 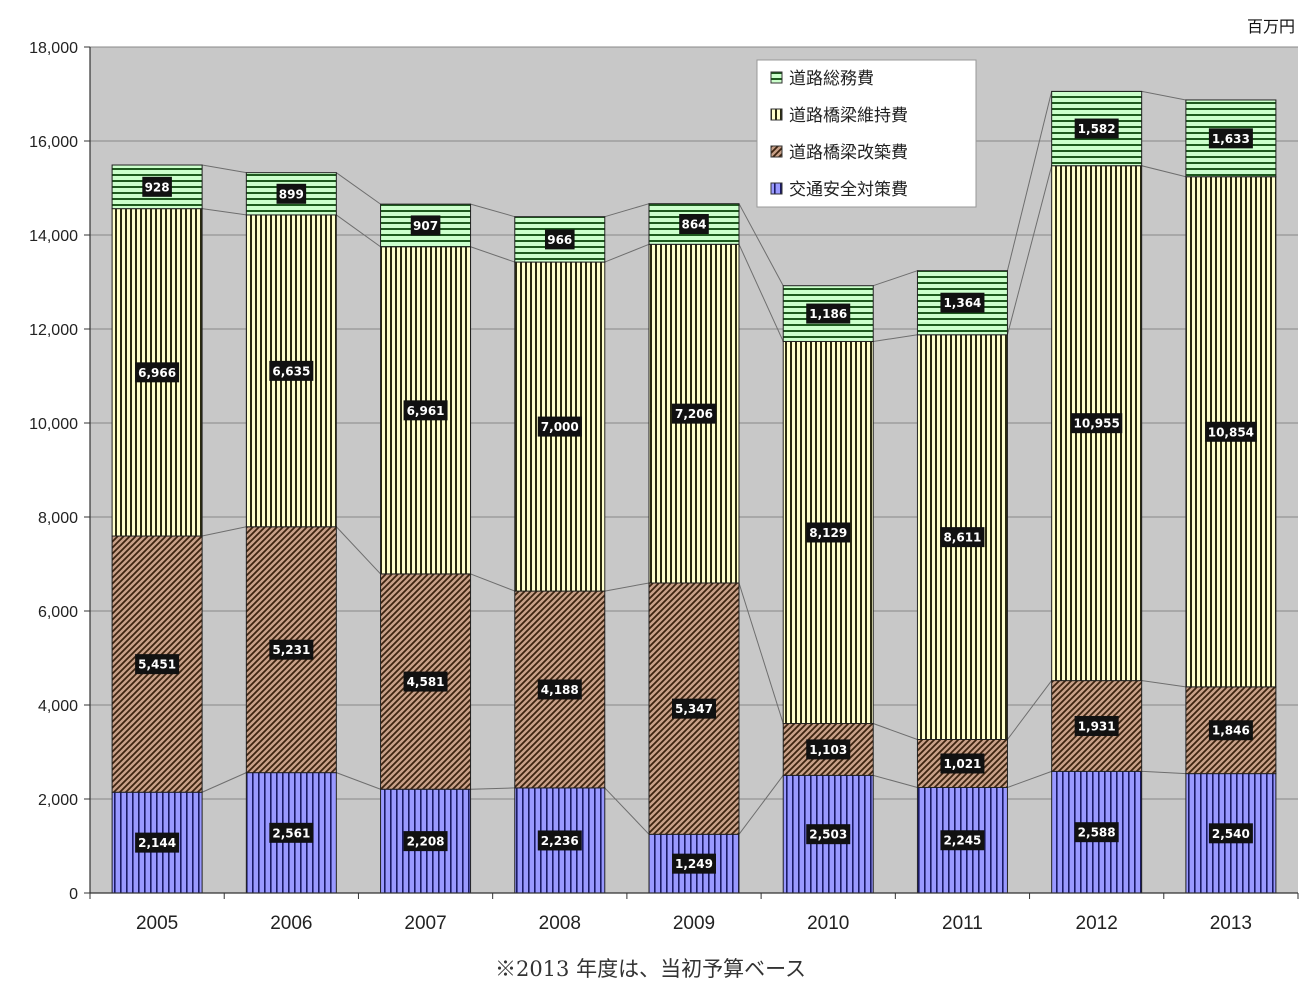 I want to click on x-tick-label: 2006, so click(x=291, y=923).